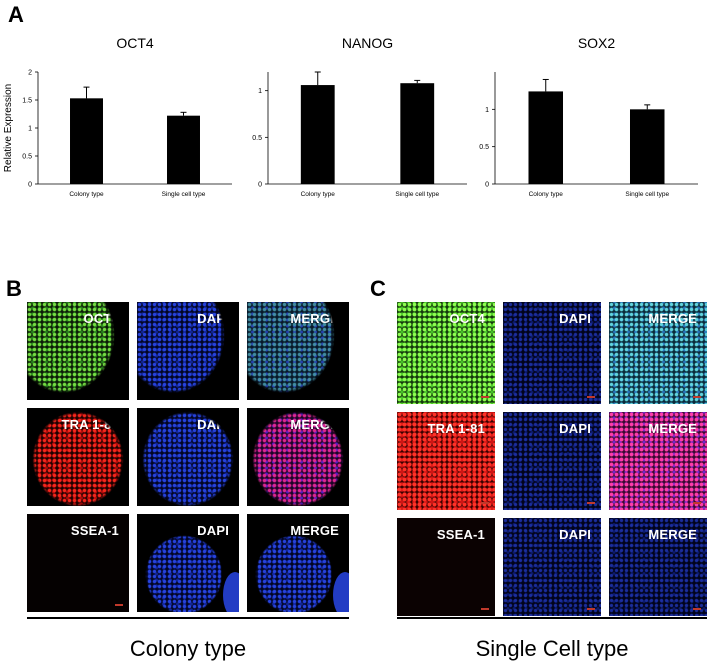 The width and height of the screenshot is (708, 663). Describe the element at coordinates (552, 648) in the screenshot. I see `caption-single-cell-type: Single Cell type` at that location.